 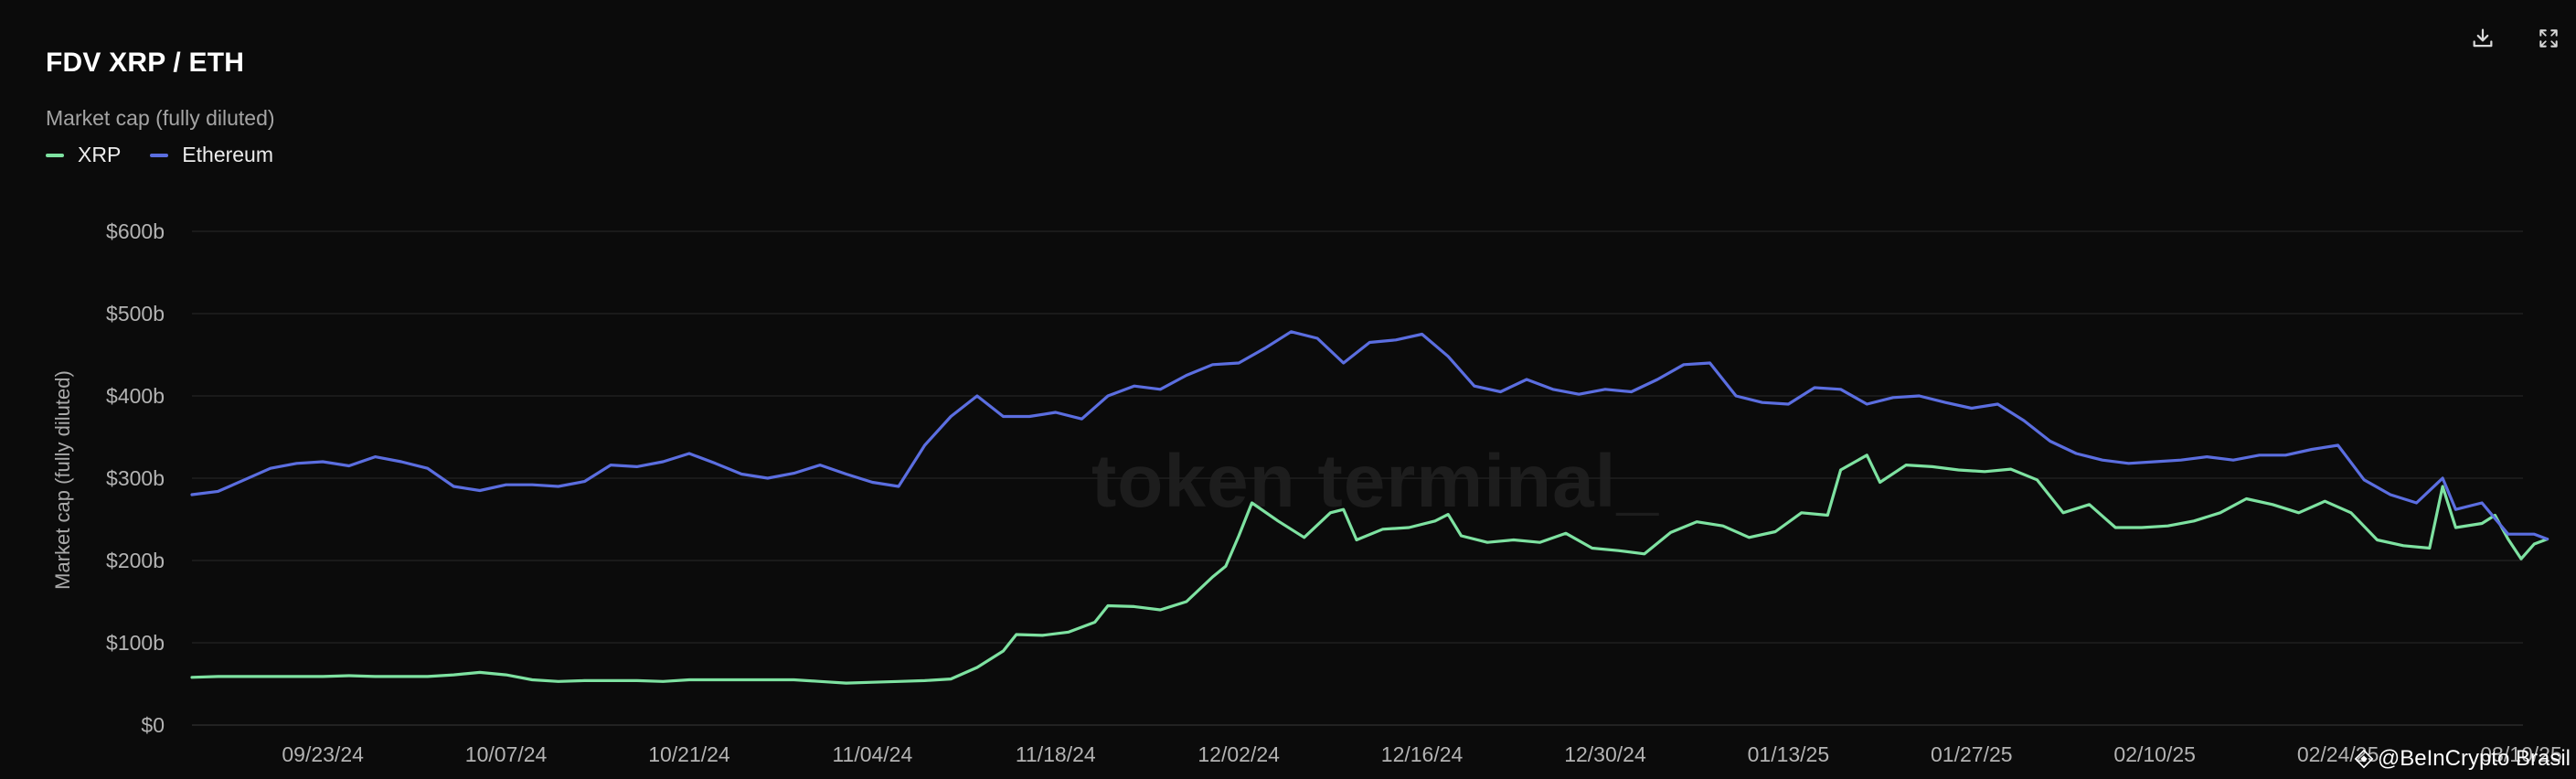 I want to click on x-tick-label: 12/30/24, so click(x=1605, y=754).